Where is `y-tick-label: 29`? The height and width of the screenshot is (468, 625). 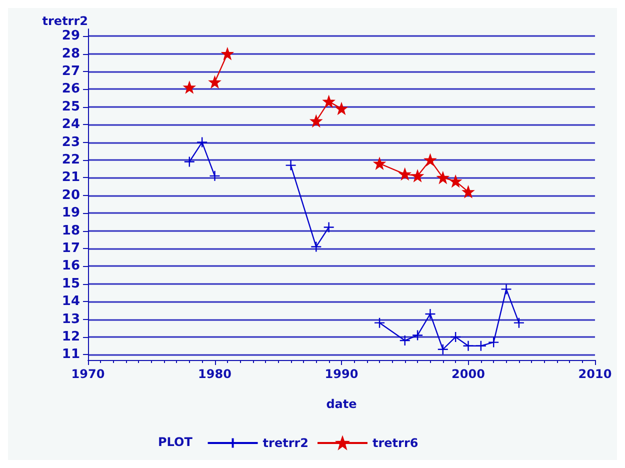
y-tick-label: 29 is located at coordinates (71, 36).